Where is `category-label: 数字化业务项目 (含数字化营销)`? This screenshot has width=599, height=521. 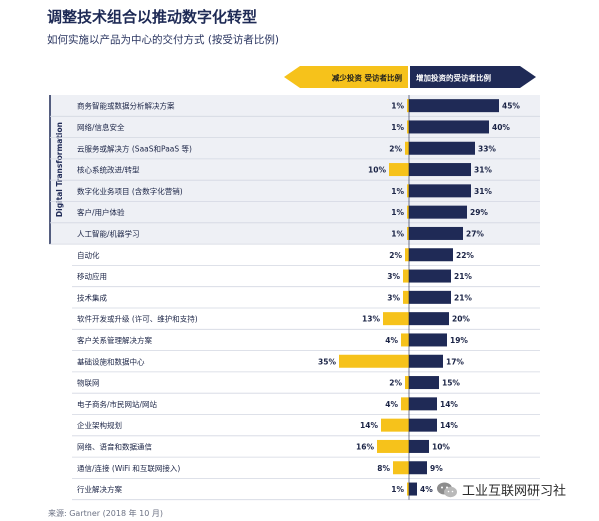 category-label: 数字化业务项目 (含数字化营销) is located at coordinates (130, 191).